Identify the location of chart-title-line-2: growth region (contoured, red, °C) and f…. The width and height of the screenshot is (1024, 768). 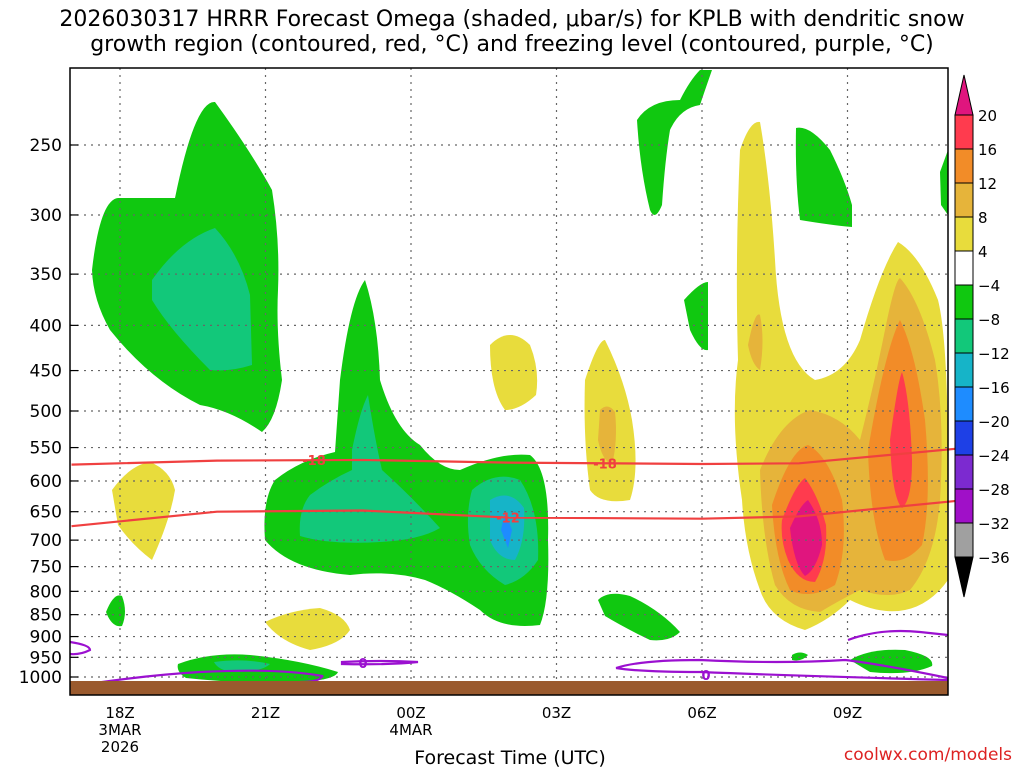
(512, 44).